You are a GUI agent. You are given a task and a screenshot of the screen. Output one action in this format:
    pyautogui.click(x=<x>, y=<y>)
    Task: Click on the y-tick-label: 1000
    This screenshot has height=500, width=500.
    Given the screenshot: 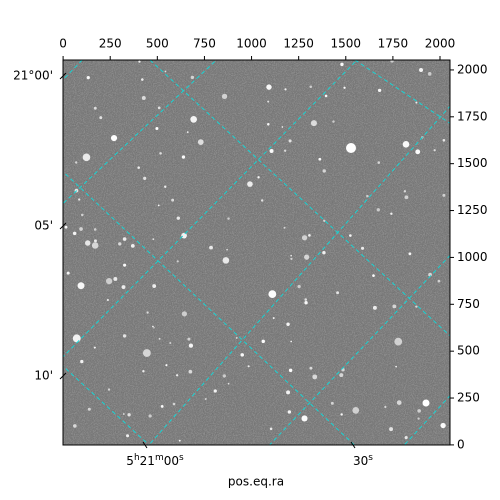 What is the action you would take?
    pyautogui.click(x=472, y=257)
    